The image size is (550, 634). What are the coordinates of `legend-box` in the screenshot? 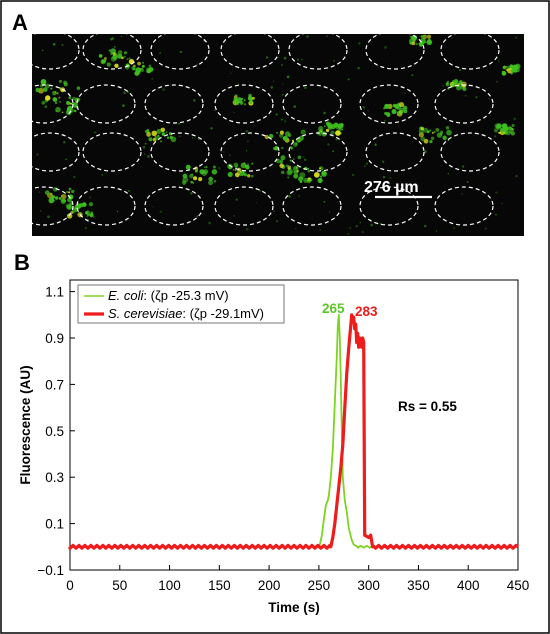 It's located at (181, 304).